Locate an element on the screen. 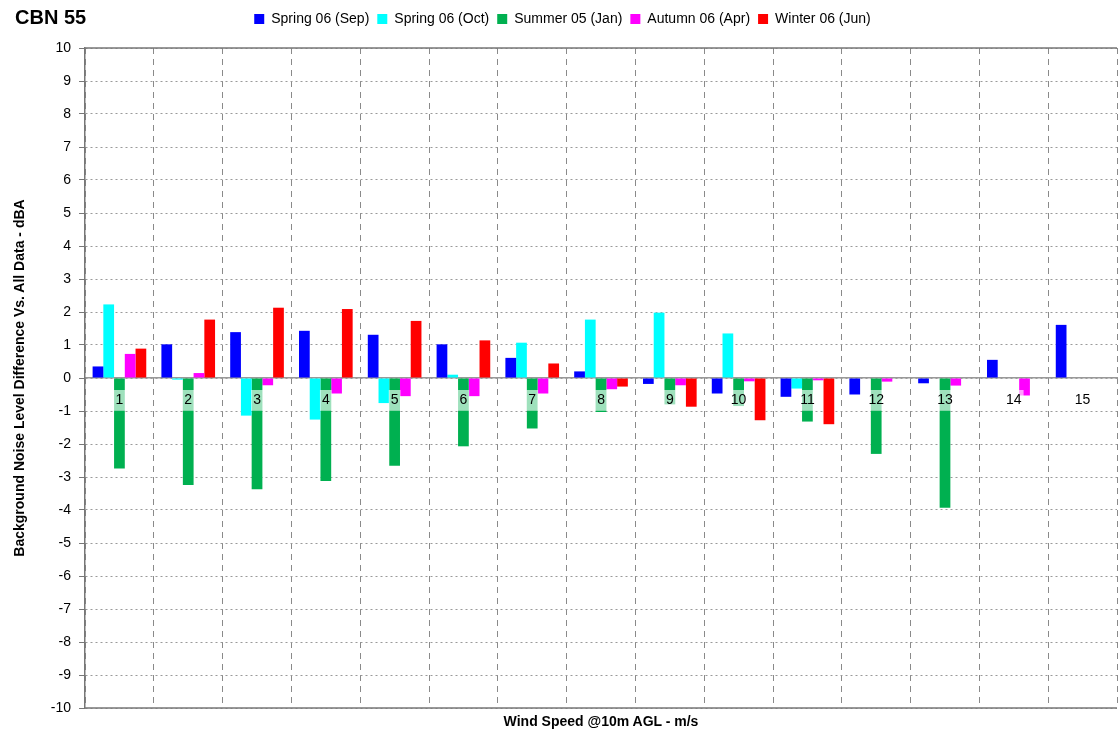 This screenshot has height=733, width=1120. y-tick-label: -1 is located at coordinates (65, 409).